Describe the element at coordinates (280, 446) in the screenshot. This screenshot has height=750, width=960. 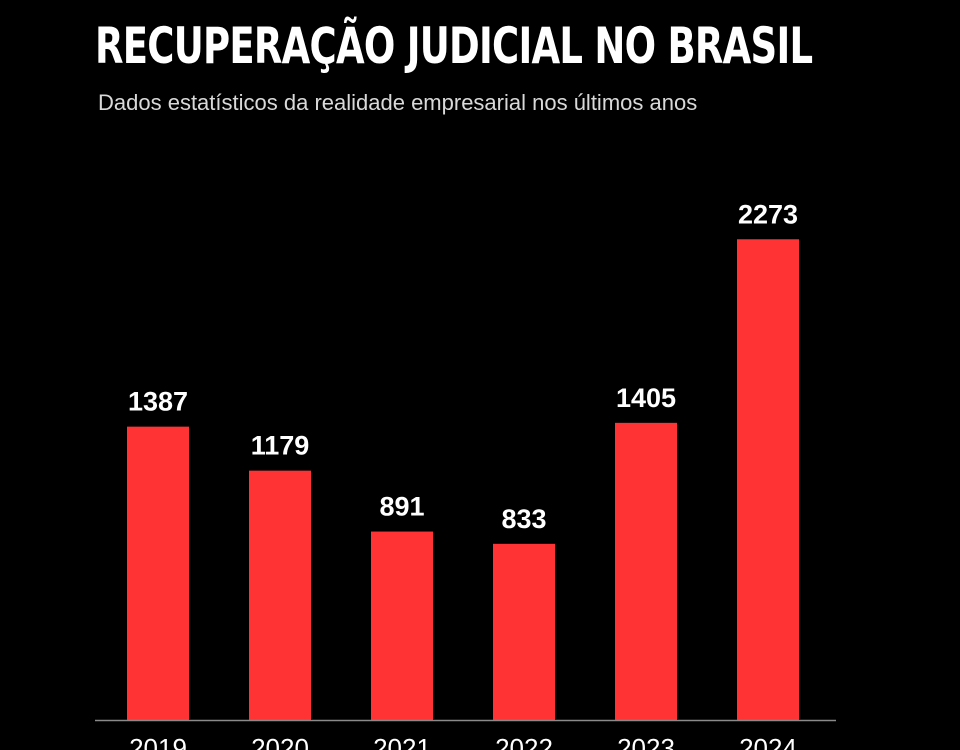
I see `value-label-2020: 1179` at that location.